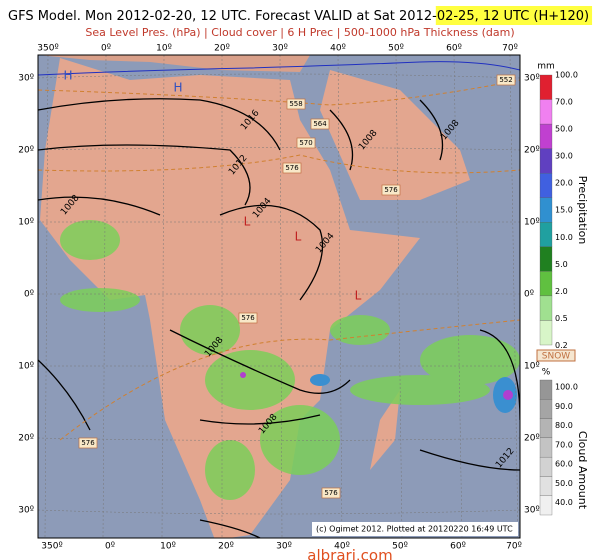 This screenshot has width=600, height=560. I want to click on title-highlight-bg, so click(514, 15).